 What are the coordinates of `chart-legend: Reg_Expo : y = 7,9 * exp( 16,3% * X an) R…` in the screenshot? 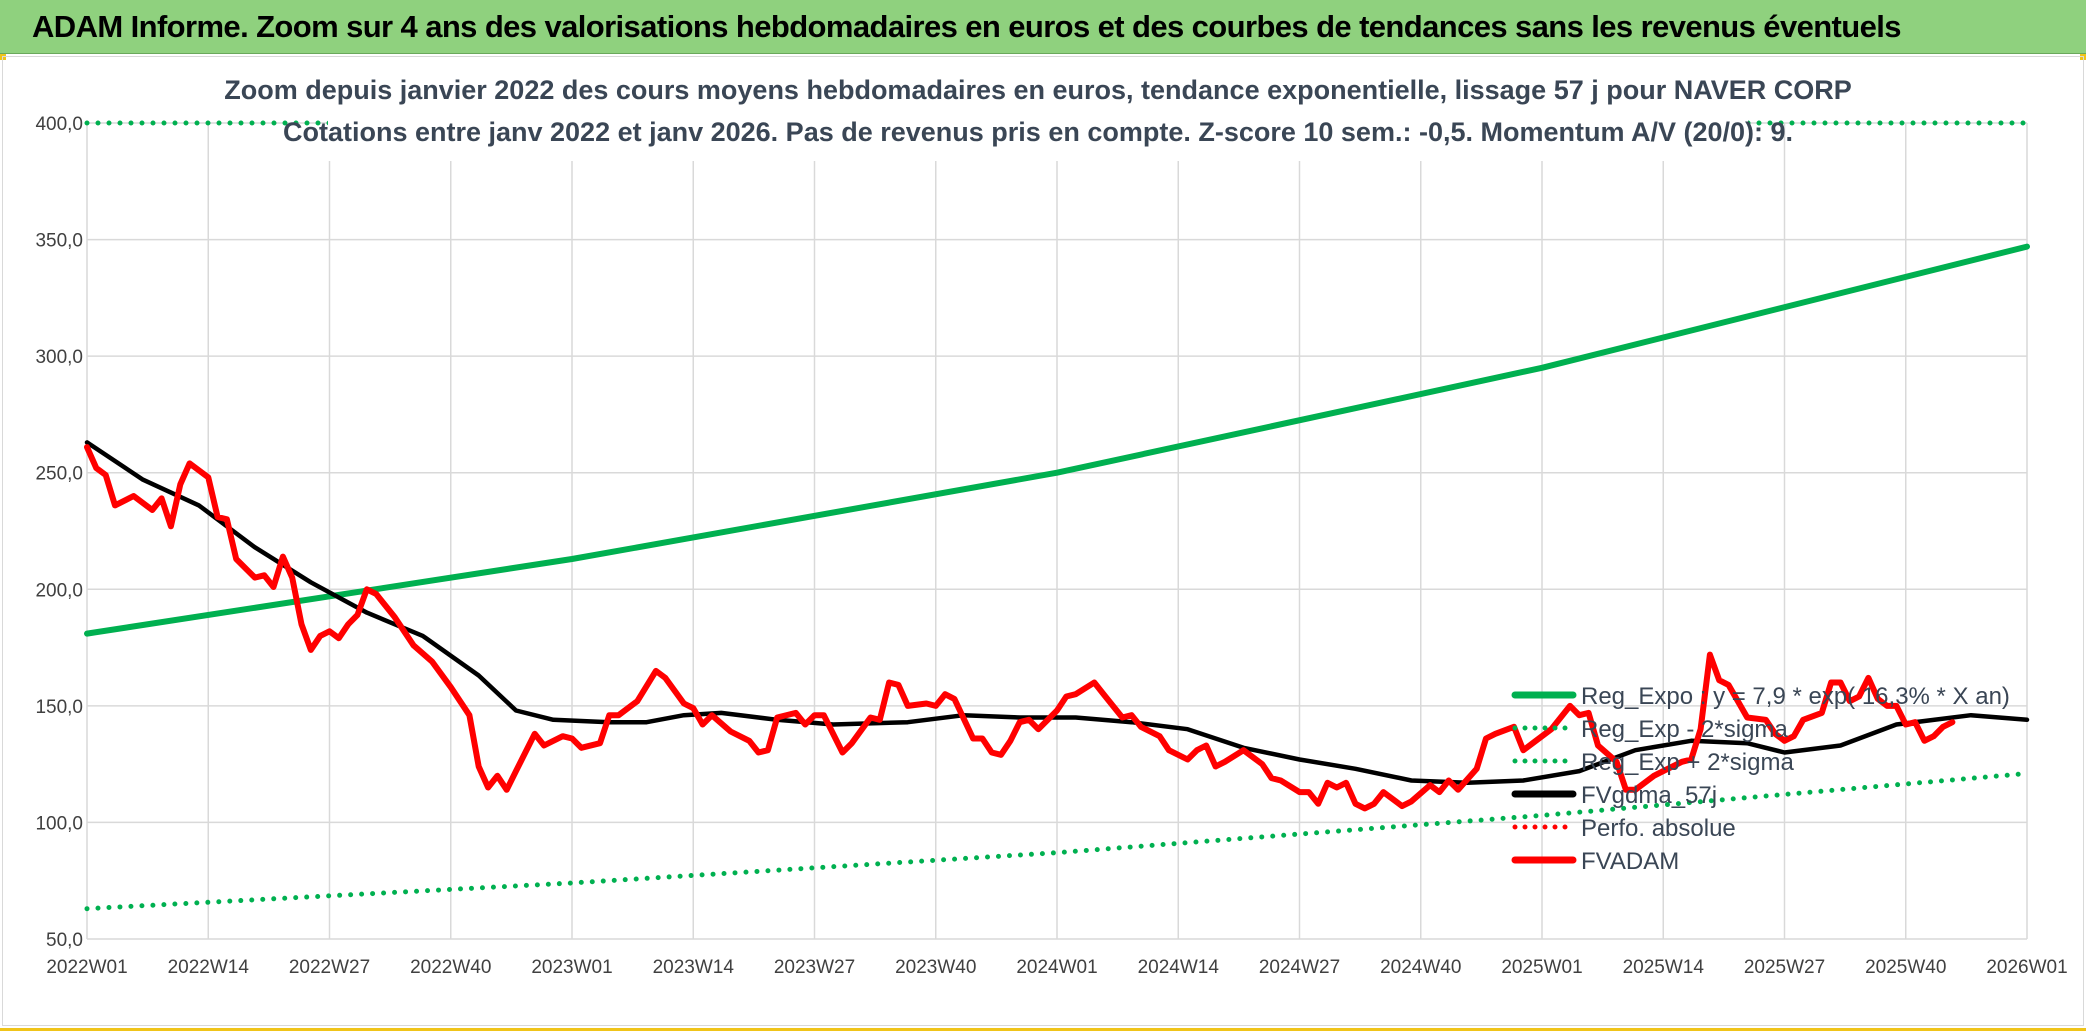 It's located at (1760, 779).